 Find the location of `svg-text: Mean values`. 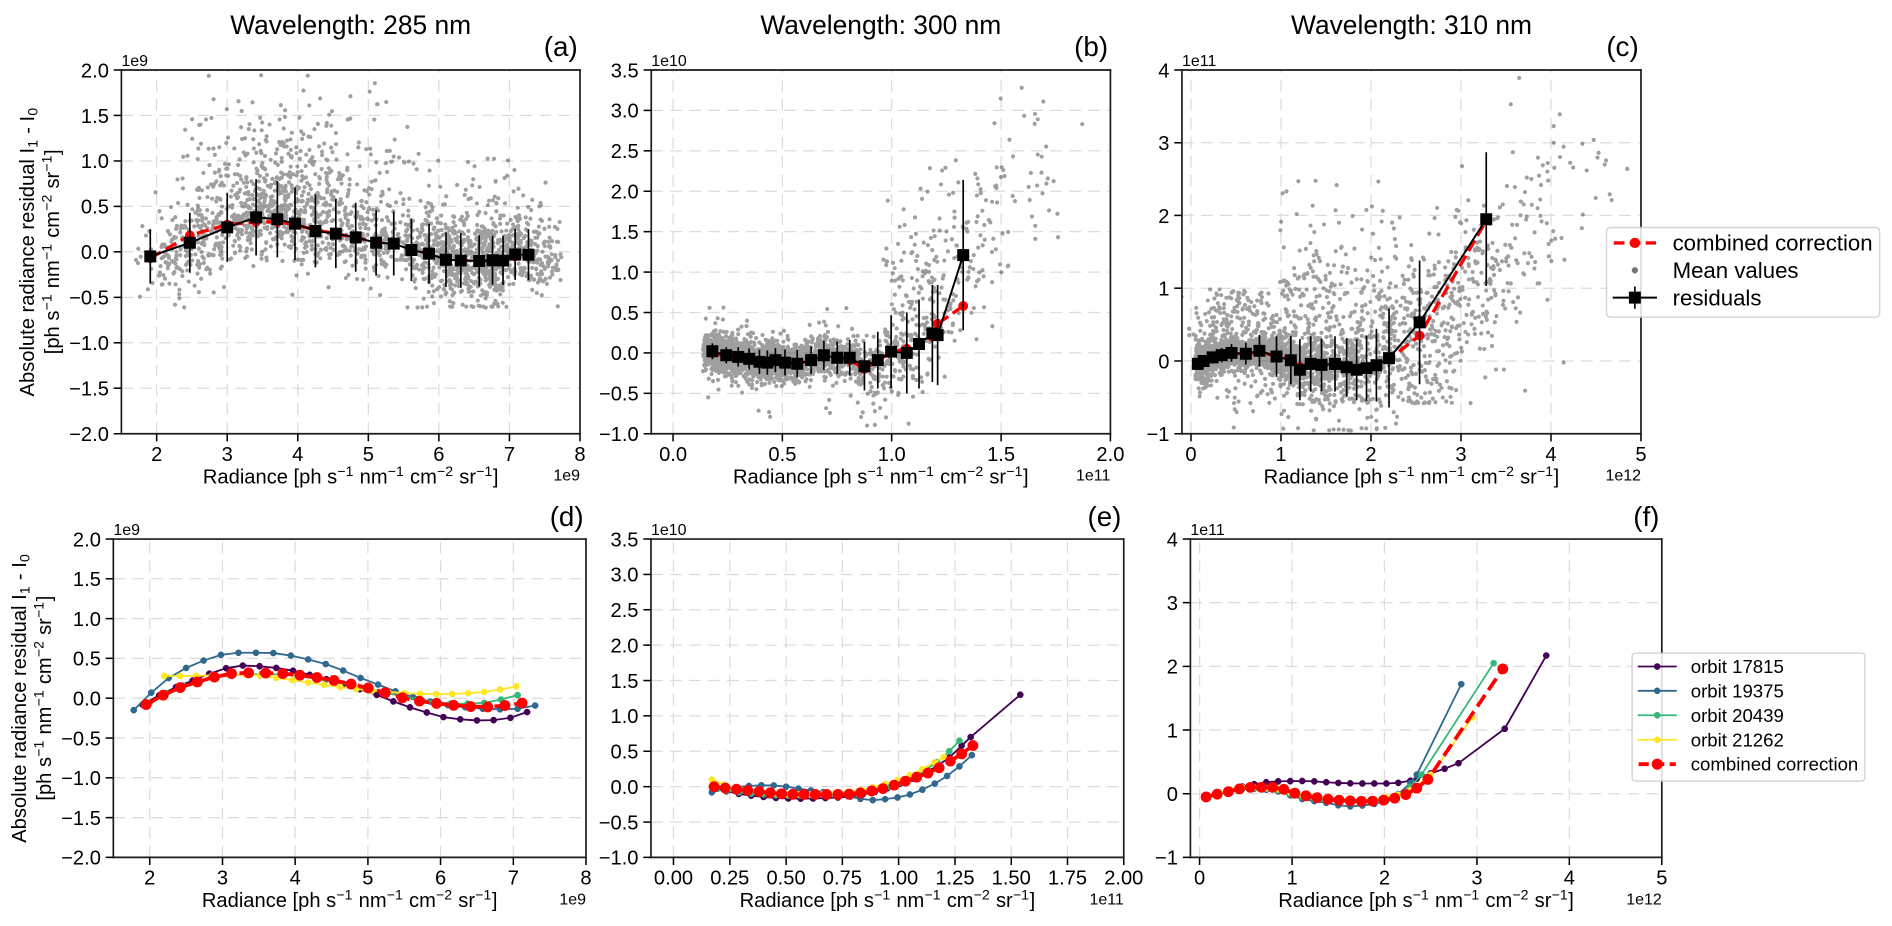

svg-text: Mean values is located at coordinates (1736, 270).